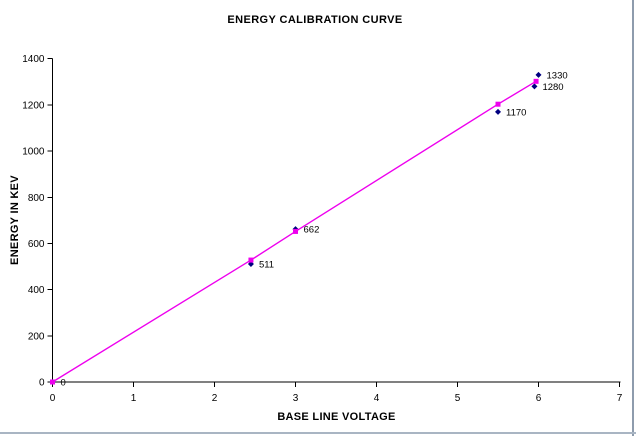  Describe the element at coordinates (36, 290) in the screenshot. I see `y-tick-label: 400` at that location.